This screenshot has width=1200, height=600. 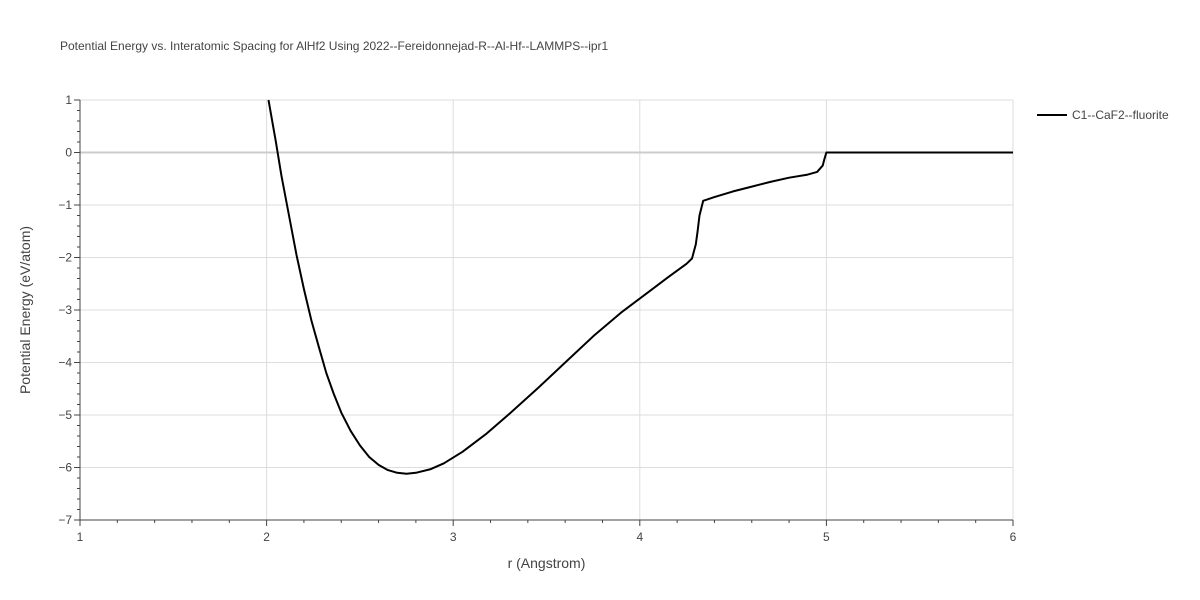 I want to click on y-tick-label: −3, so click(x=65, y=310).